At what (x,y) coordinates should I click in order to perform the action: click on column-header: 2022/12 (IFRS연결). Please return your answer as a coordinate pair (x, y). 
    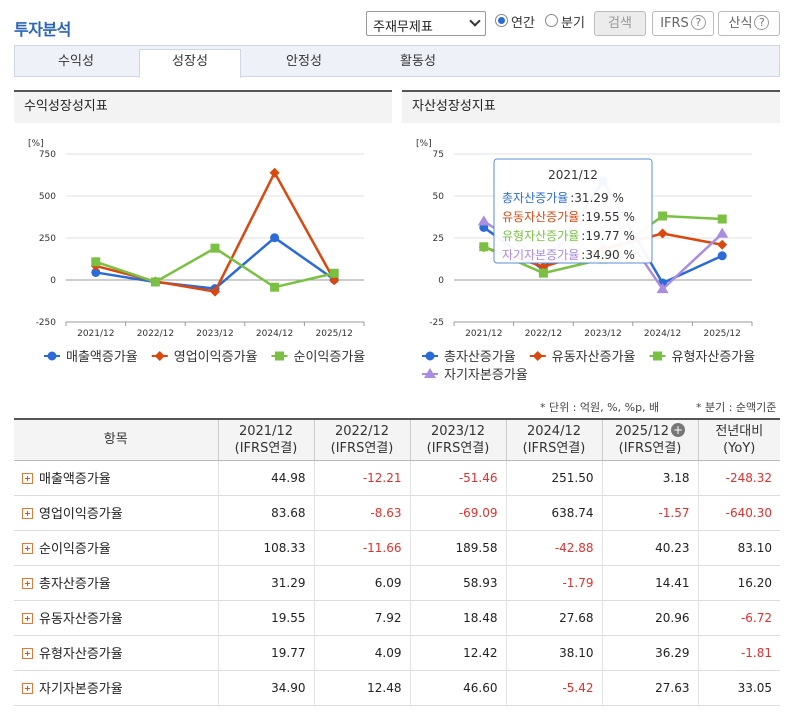
    Looking at the image, I should click on (362, 440).